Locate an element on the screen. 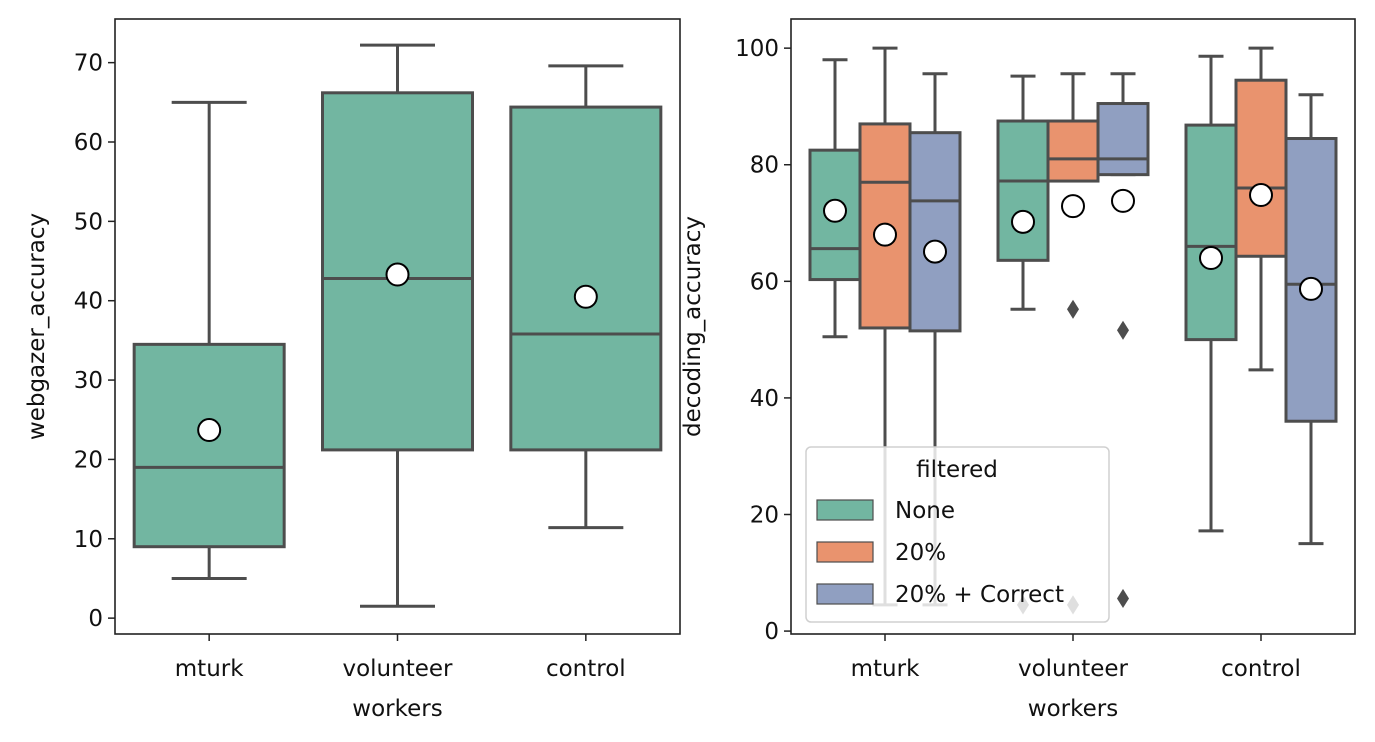 The height and width of the screenshot is (742, 1375). y-tick-label: 70 is located at coordinates (88, 64).